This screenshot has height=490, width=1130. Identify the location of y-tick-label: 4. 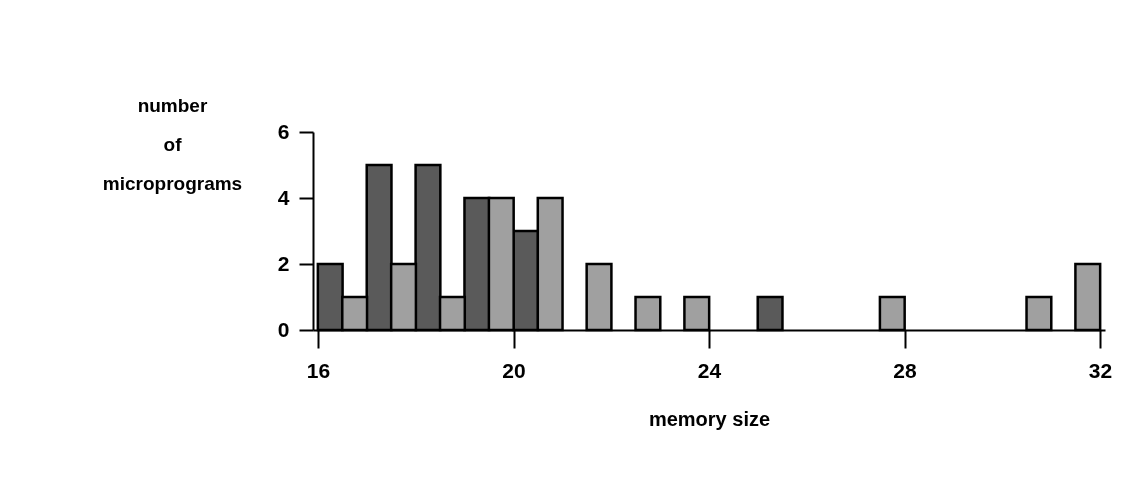
(283, 197).